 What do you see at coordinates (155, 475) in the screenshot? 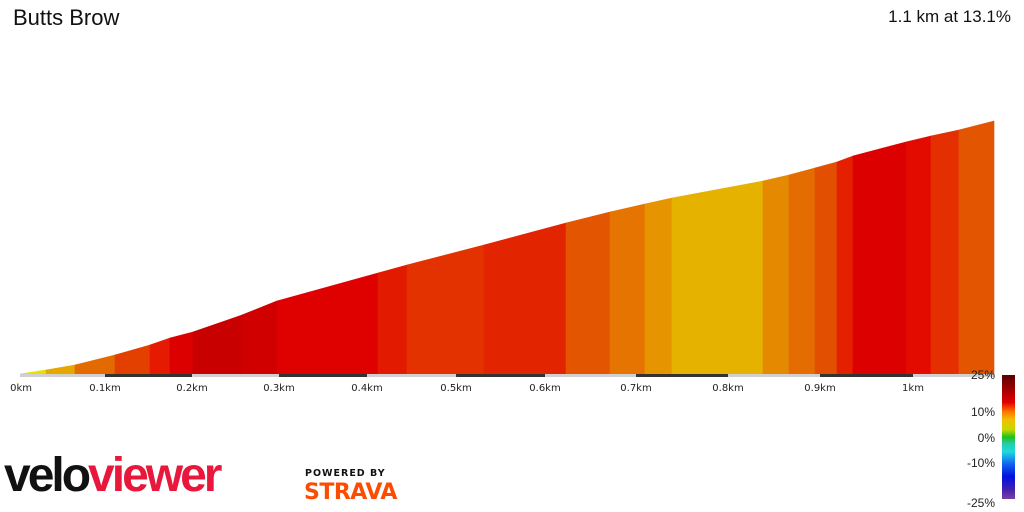
I see `logo-viewer: viewer` at bounding box center [155, 475].